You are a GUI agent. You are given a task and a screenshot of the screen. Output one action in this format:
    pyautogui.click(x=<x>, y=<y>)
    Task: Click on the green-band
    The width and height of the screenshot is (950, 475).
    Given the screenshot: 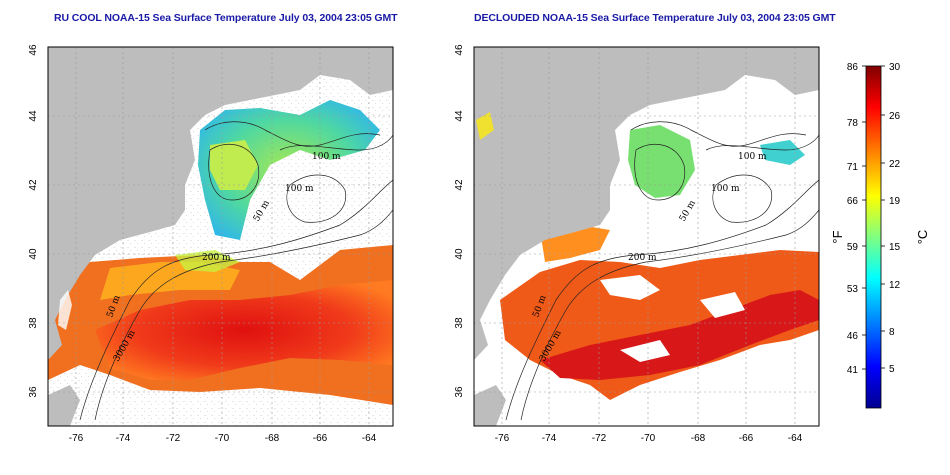 What is the action you would take?
    pyautogui.click(x=207, y=261)
    